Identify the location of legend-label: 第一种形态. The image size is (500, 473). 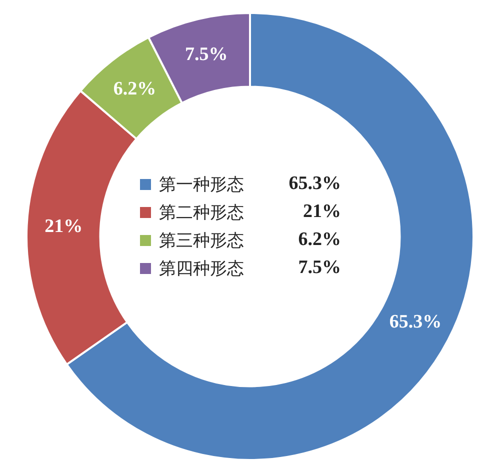
(202, 185).